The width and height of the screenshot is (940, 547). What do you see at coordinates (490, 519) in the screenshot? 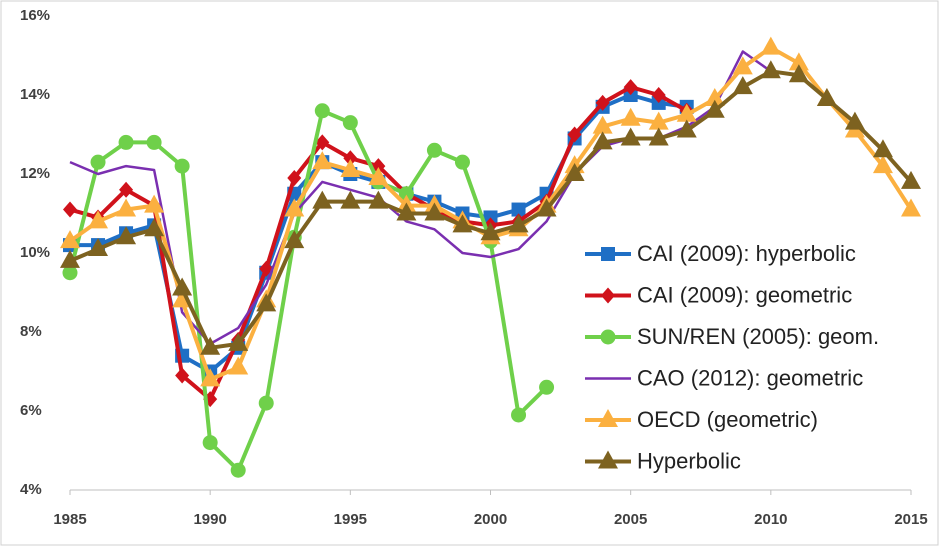
I see `x-tick-label: 2000` at bounding box center [490, 519].